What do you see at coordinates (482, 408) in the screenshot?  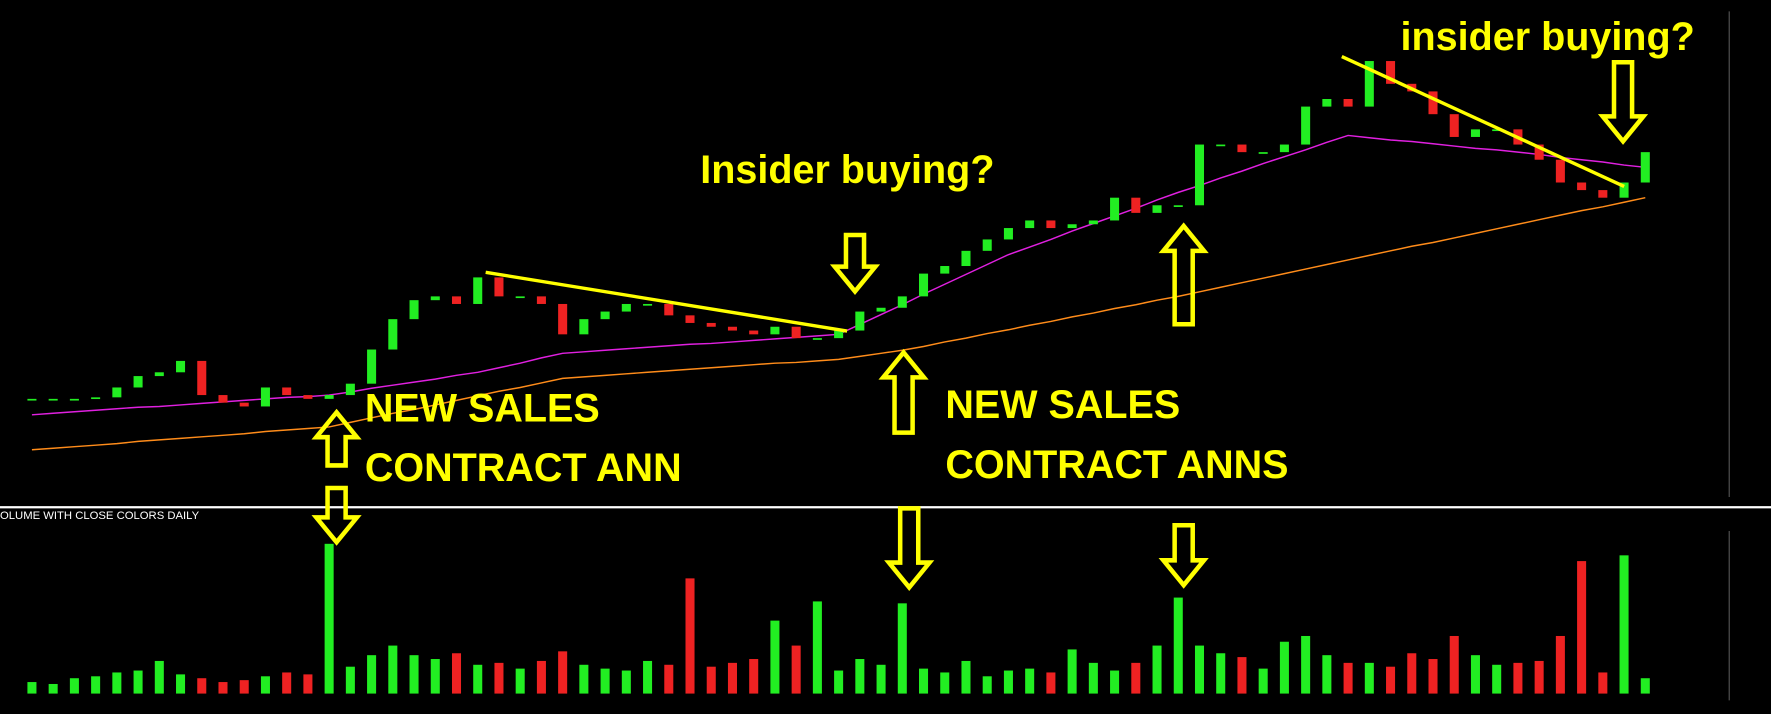 I see `annotation: NEW SALES` at bounding box center [482, 408].